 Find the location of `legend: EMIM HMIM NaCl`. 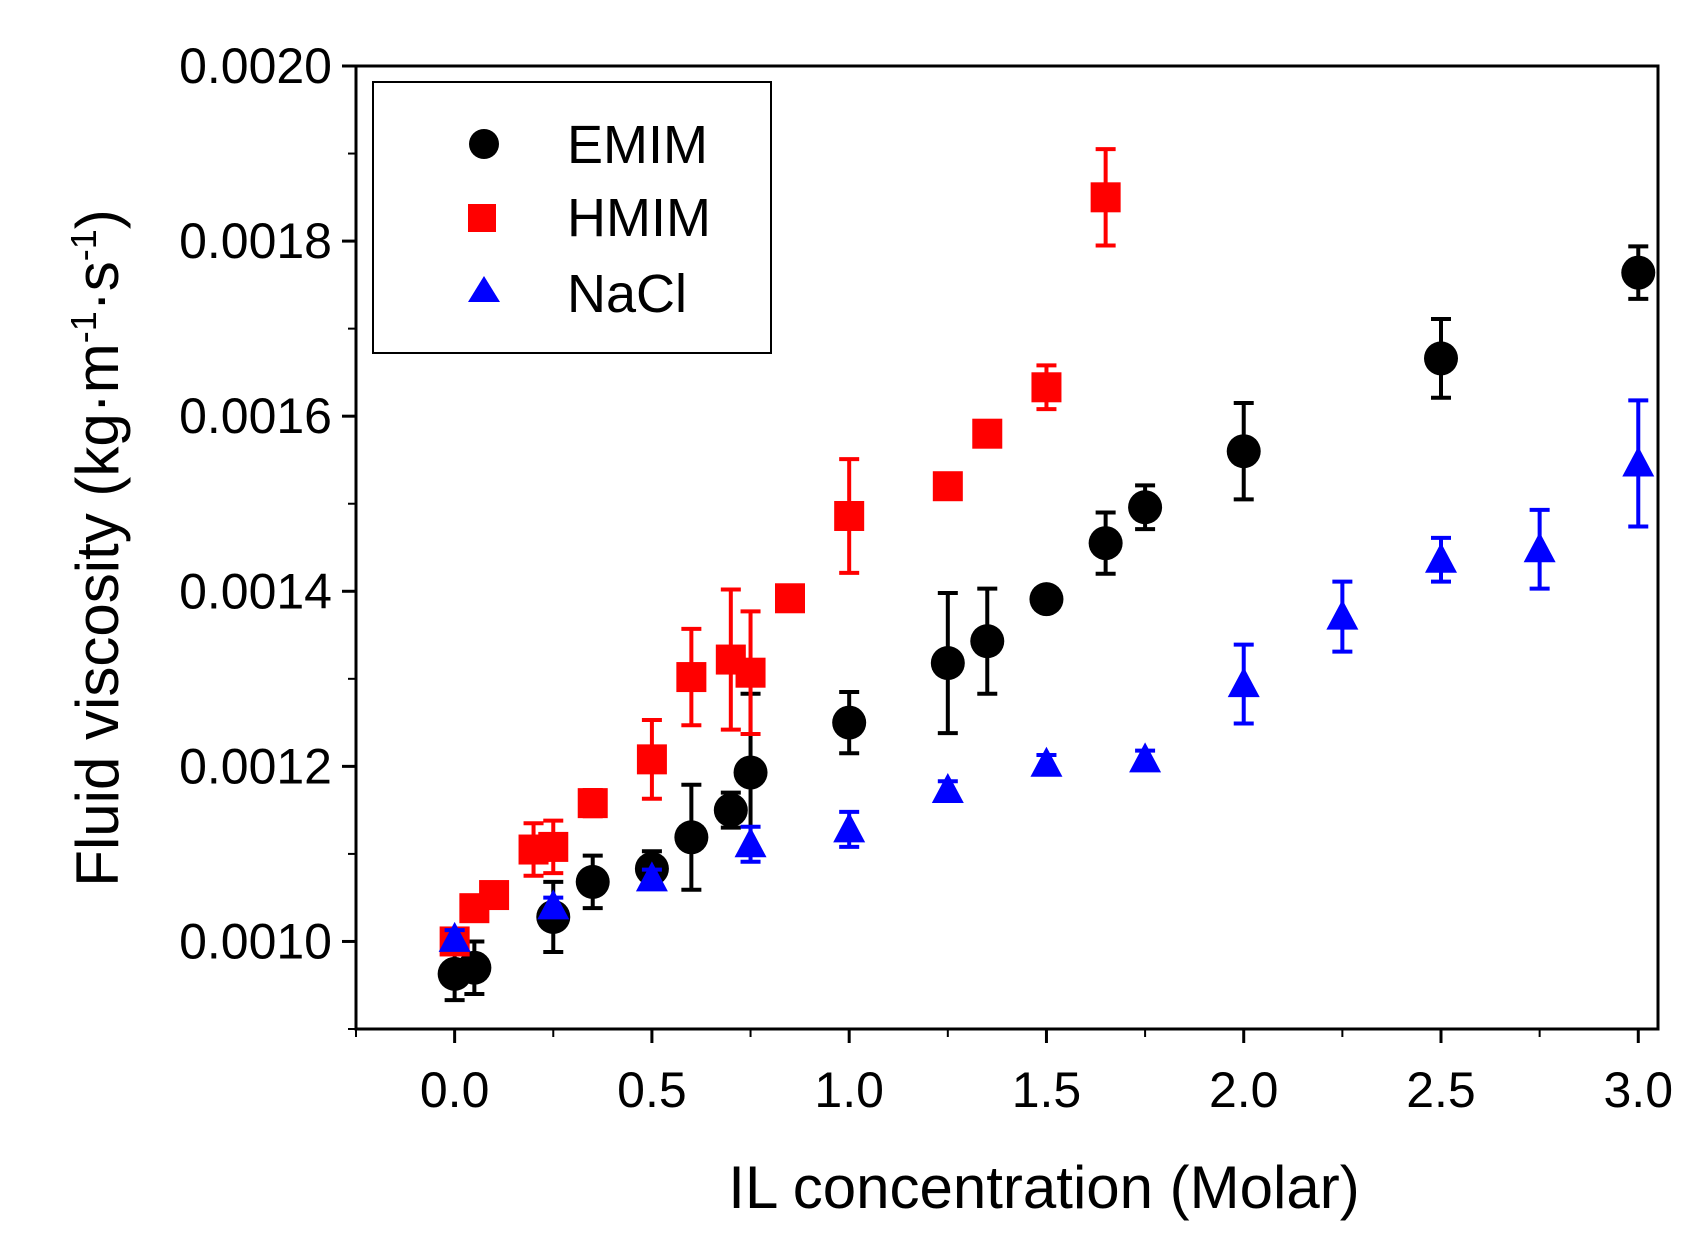

legend: EMIM HMIM NaCl is located at coordinates (572, 217).